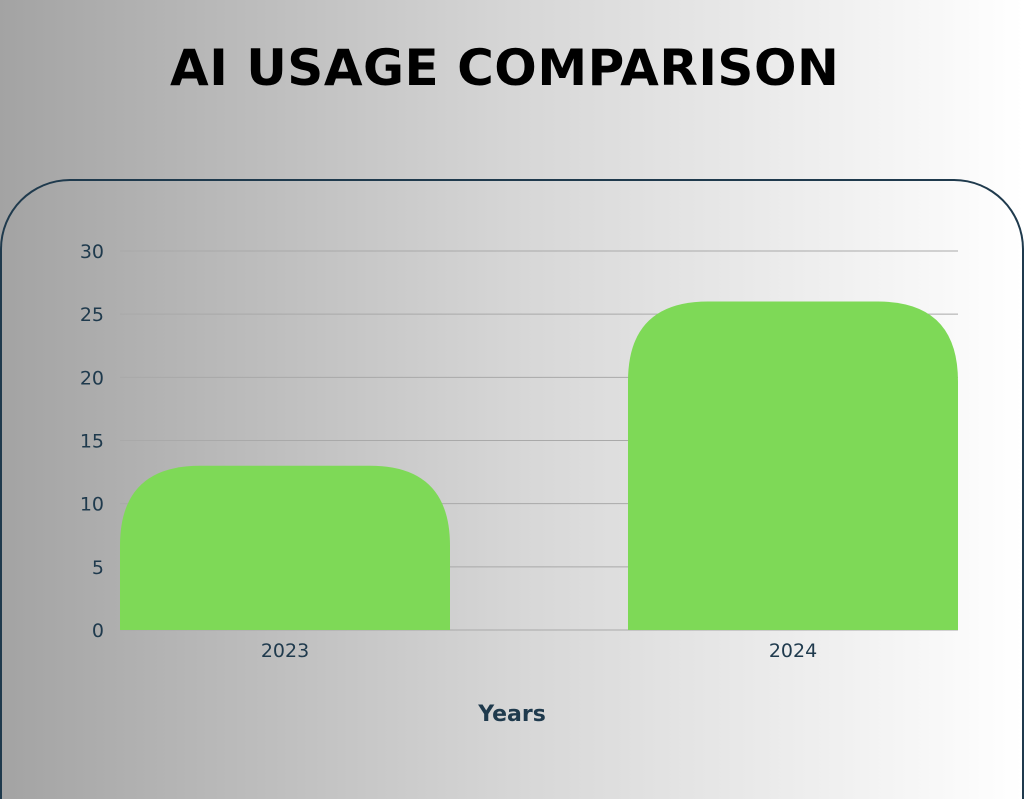  Describe the element at coordinates (92, 315) in the screenshot. I see `y-tick-label: 25` at that location.